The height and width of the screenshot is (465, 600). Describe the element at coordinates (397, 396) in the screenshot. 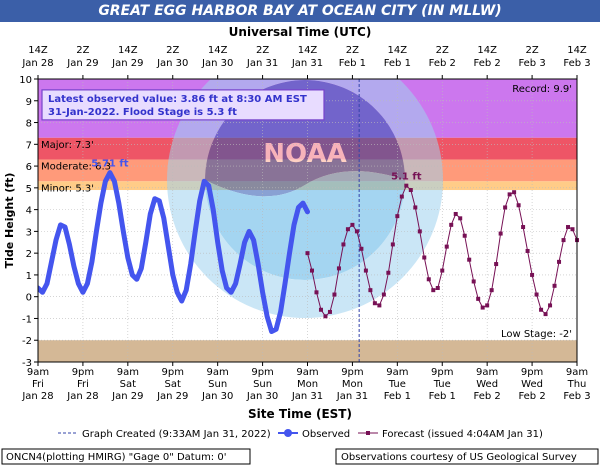

I see `bottom-tick-label-date: Feb 1` at that location.